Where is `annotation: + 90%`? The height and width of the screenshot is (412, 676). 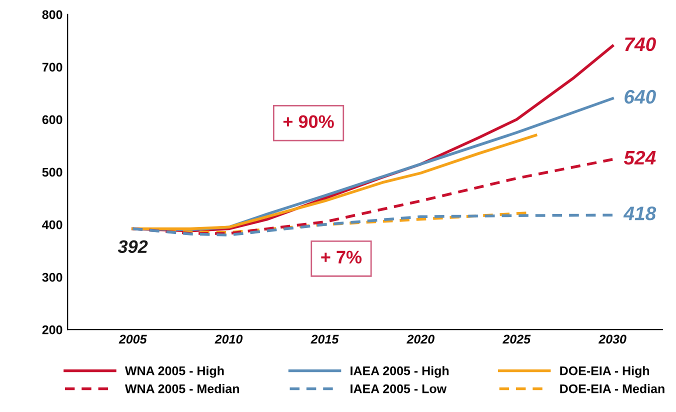 annotation: + 90% is located at coordinates (308, 121).